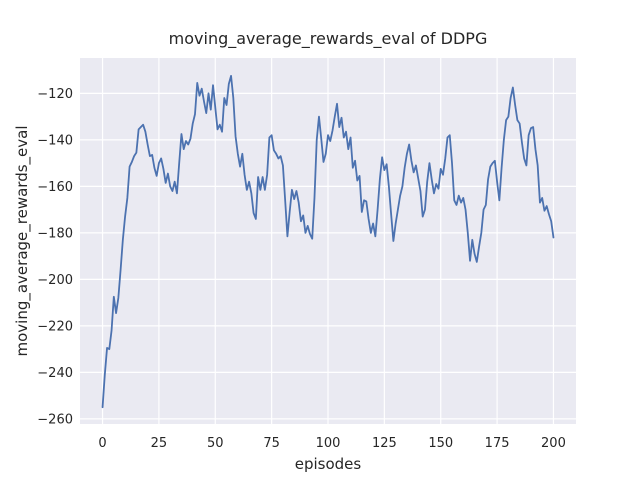 The image size is (640, 480). I want to click on x-tick-label: 0, so click(102, 443).